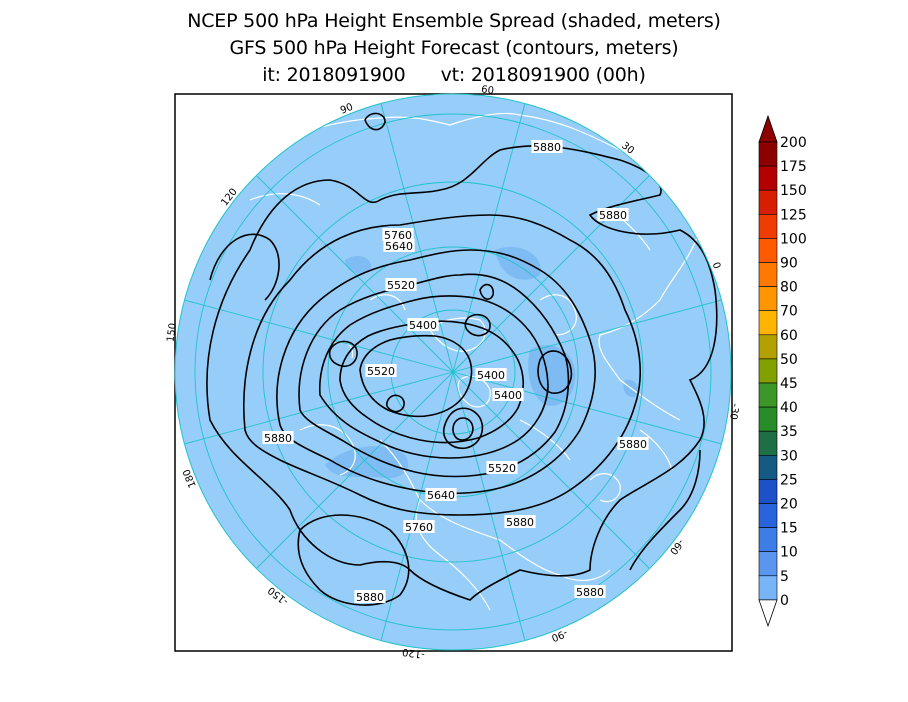 The width and height of the screenshot is (908, 702). I want to click on colorbar-tick-label: 60, so click(789, 336).